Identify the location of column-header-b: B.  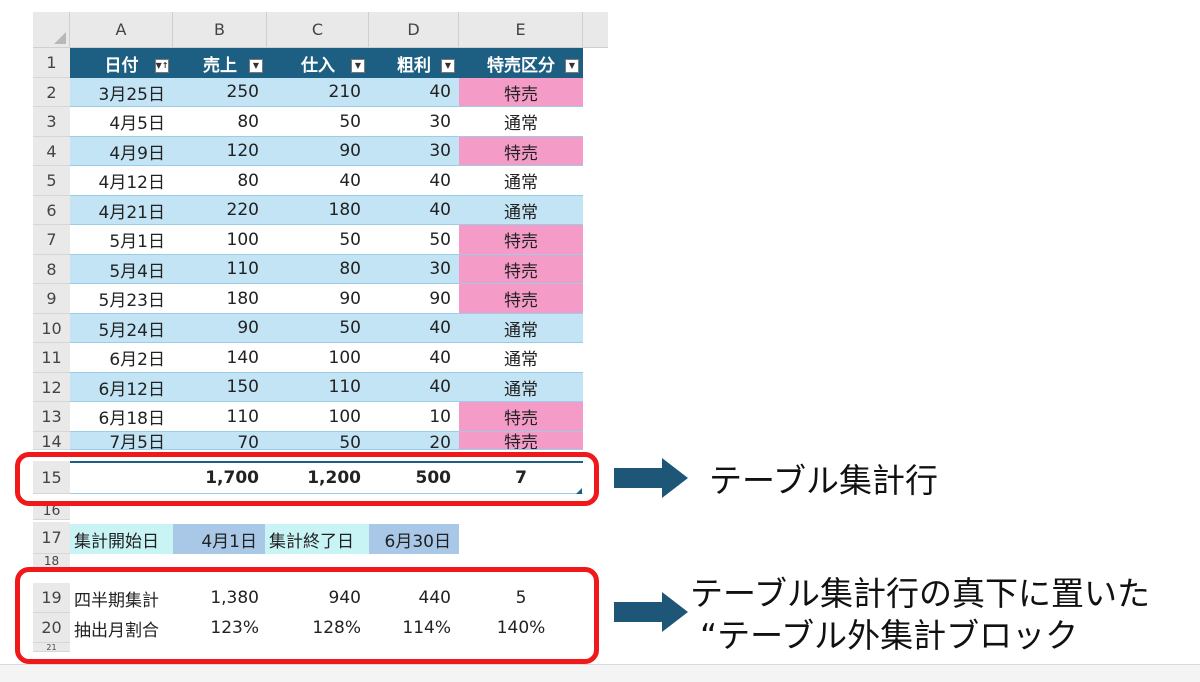
(220, 30).